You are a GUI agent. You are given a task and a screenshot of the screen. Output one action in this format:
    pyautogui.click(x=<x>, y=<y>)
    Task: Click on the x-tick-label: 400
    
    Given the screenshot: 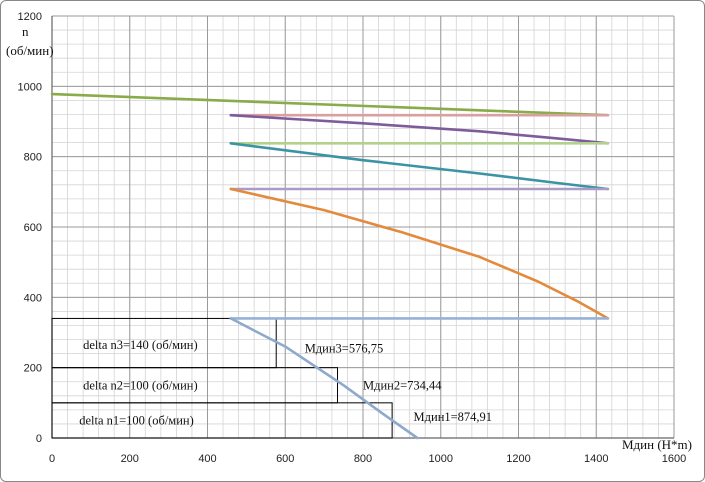 What is the action you would take?
    pyautogui.click(x=207, y=459)
    